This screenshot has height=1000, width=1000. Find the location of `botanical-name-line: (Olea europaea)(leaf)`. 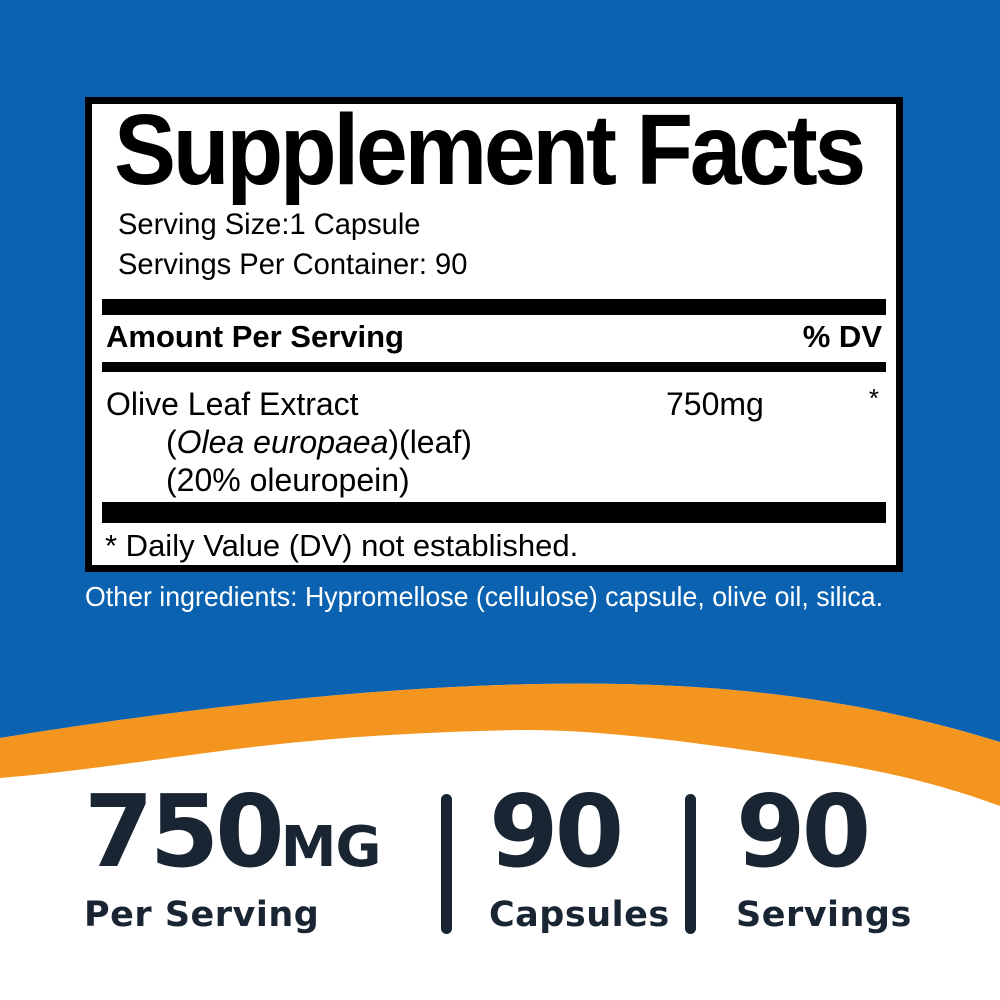

botanical-name-line: (Olea europaea)(leaf) is located at coordinates (524, 442).